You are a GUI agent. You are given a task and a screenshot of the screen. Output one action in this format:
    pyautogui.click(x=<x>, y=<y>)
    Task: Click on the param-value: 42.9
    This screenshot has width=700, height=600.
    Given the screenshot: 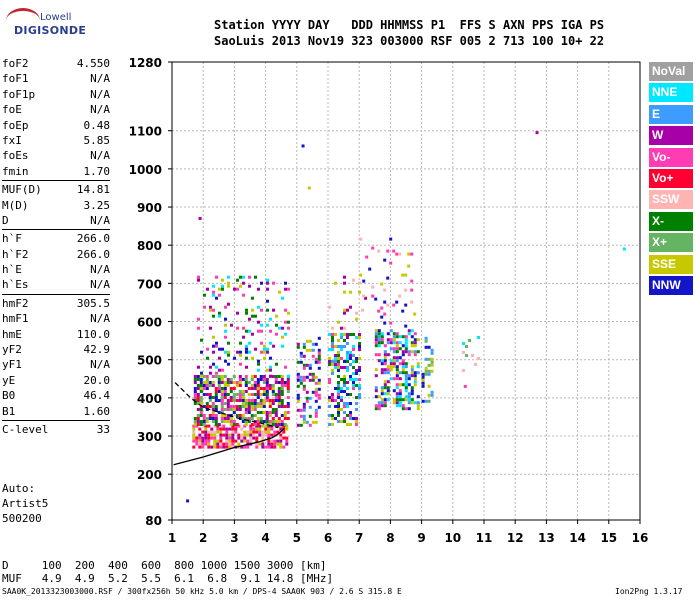 What is the action you would take?
    pyautogui.click(x=97, y=350)
    